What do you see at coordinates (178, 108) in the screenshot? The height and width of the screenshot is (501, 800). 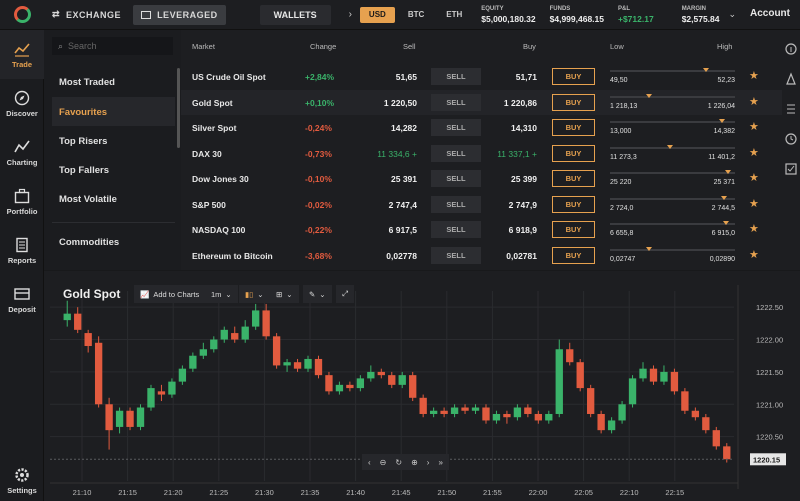 I see `category-scrollbar` at bounding box center [178, 108].